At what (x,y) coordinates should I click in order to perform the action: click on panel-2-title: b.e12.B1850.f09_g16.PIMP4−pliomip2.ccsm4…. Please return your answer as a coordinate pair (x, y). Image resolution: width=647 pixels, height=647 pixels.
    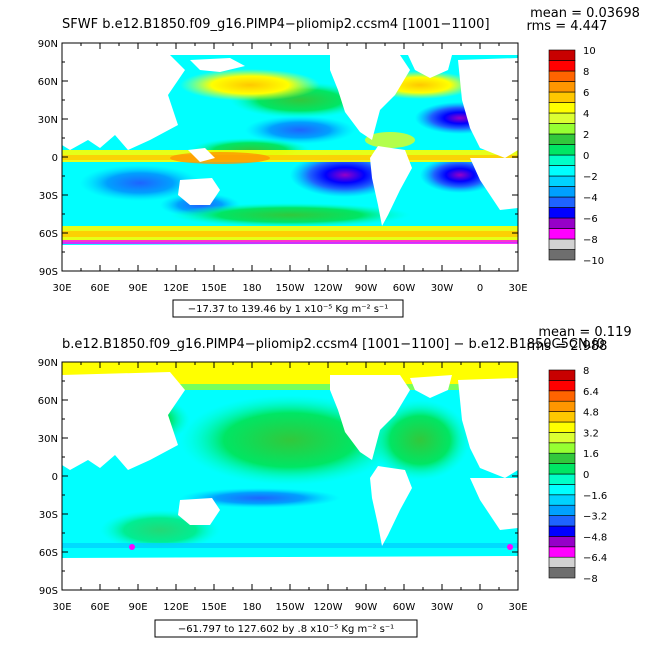
    Looking at the image, I should click on (333, 344).